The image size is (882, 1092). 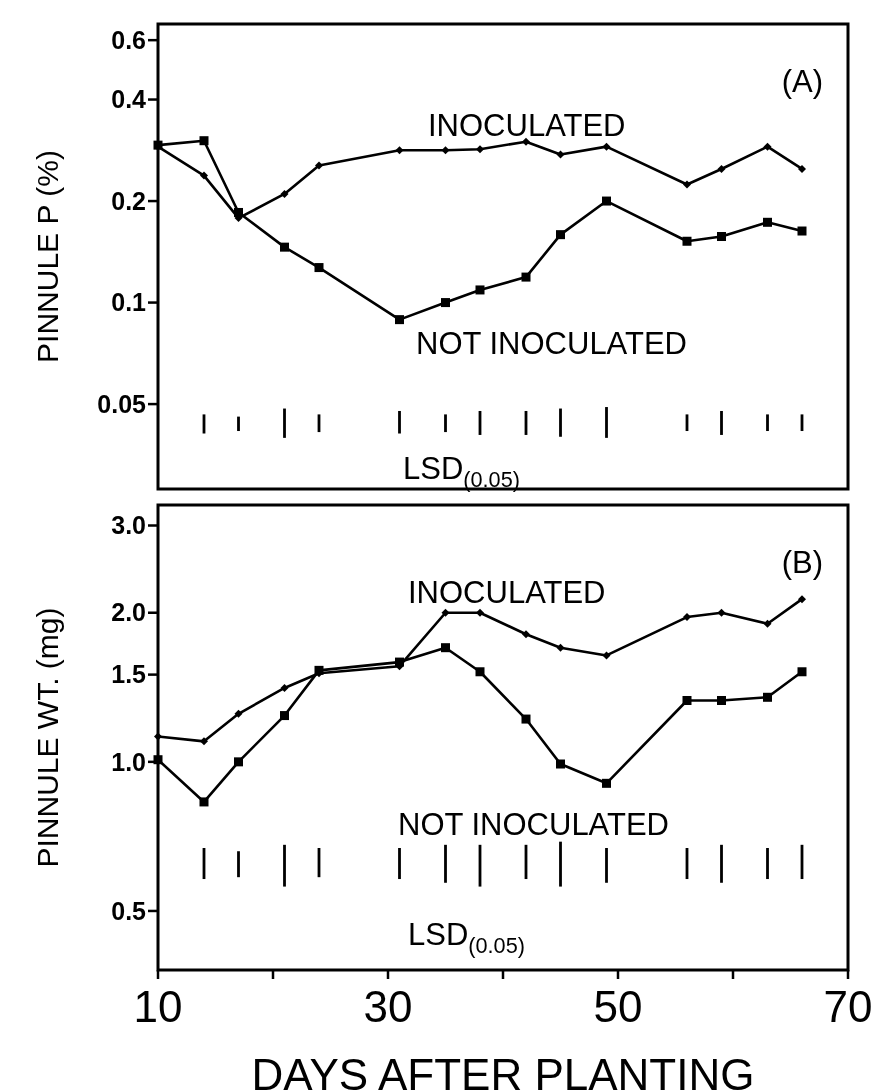 I want to click on y-tick-label: 0.6, so click(x=128, y=39).